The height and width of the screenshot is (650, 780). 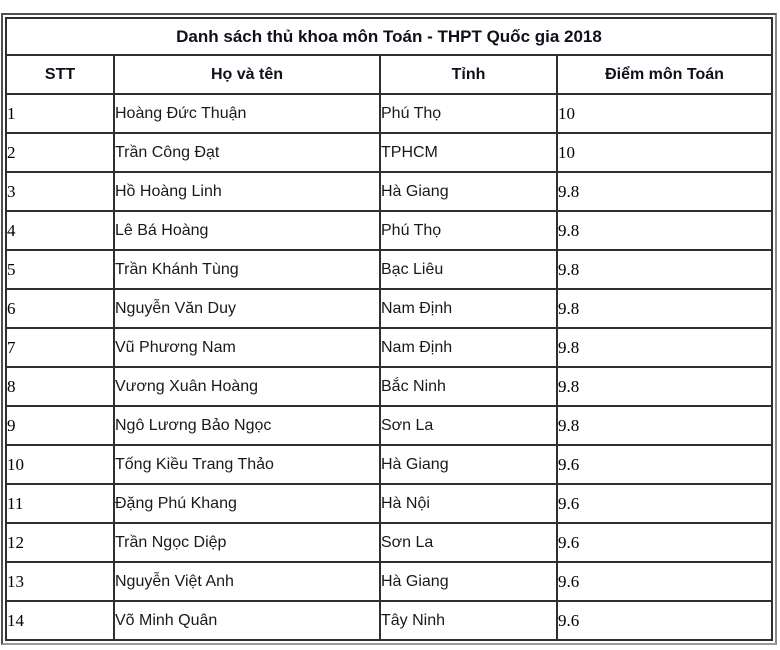 What do you see at coordinates (468, 269) in the screenshot?
I see `province-cell: Bạc Liêu` at bounding box center [468, 269].